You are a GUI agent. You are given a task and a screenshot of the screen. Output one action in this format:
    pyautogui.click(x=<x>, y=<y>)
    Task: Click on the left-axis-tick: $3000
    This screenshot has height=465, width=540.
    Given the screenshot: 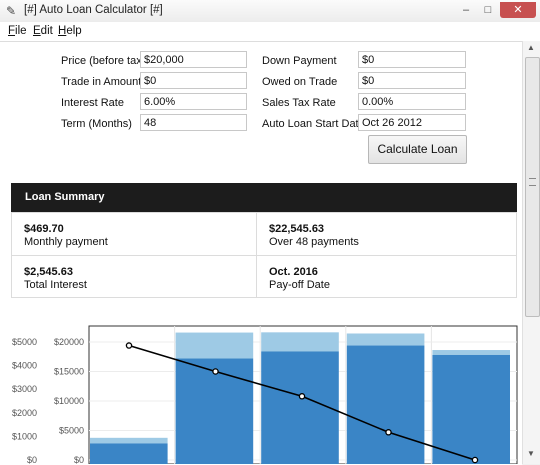 What is the action you would take?
    pyautogui.click(x=24, y=389)
    